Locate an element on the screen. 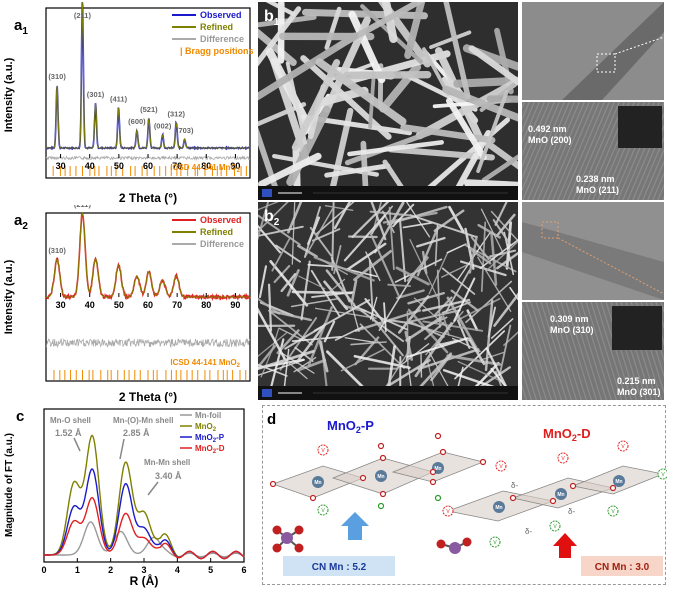  reference-a2: ICSD 44-141 MnO2 is located at coordinates (205, 363).